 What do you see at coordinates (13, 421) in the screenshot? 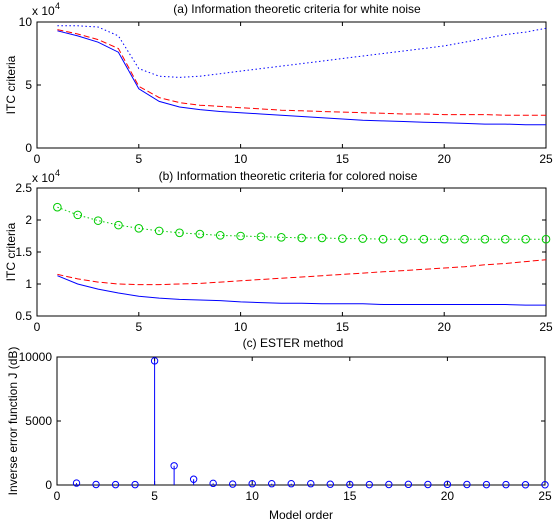
I see `y-axis-label: Inverse error function J (dB)` at bounding box center [13, 421].